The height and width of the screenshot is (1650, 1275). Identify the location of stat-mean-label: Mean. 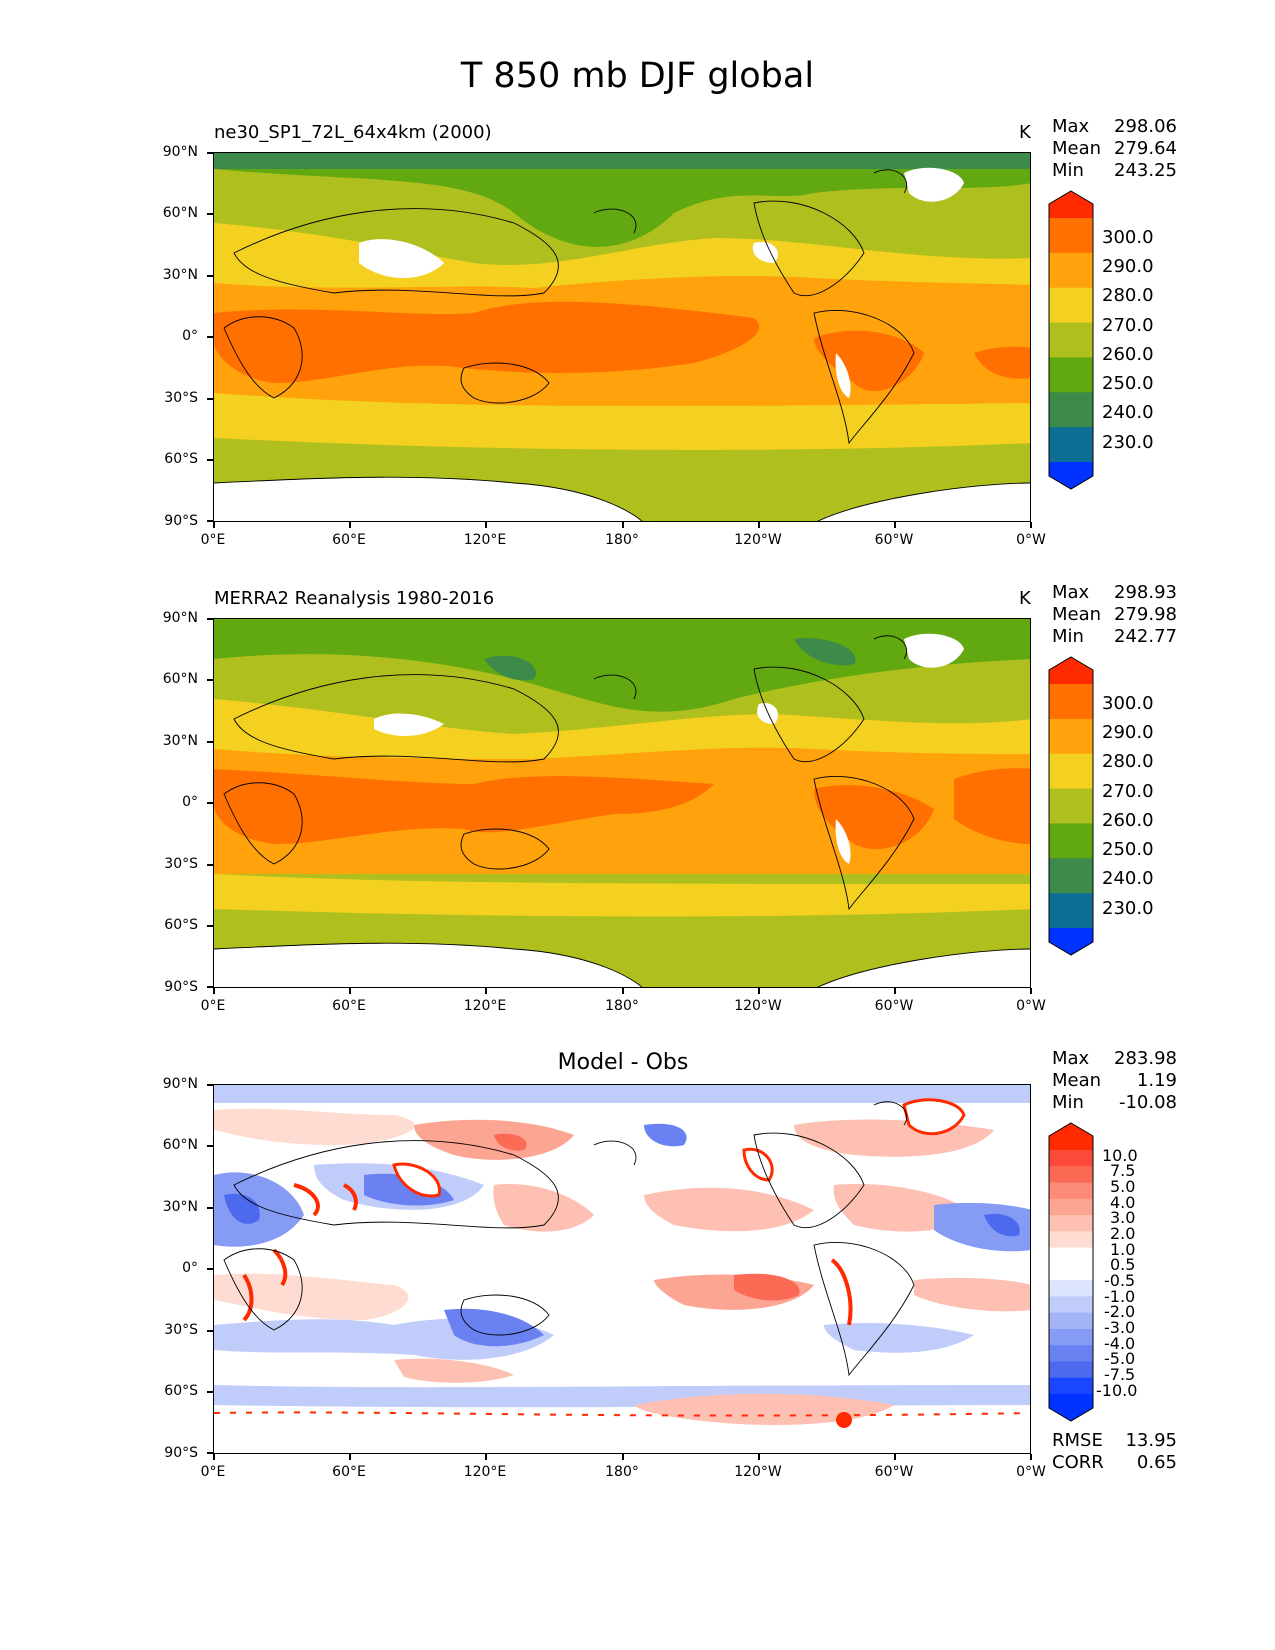
(1077, 1080).